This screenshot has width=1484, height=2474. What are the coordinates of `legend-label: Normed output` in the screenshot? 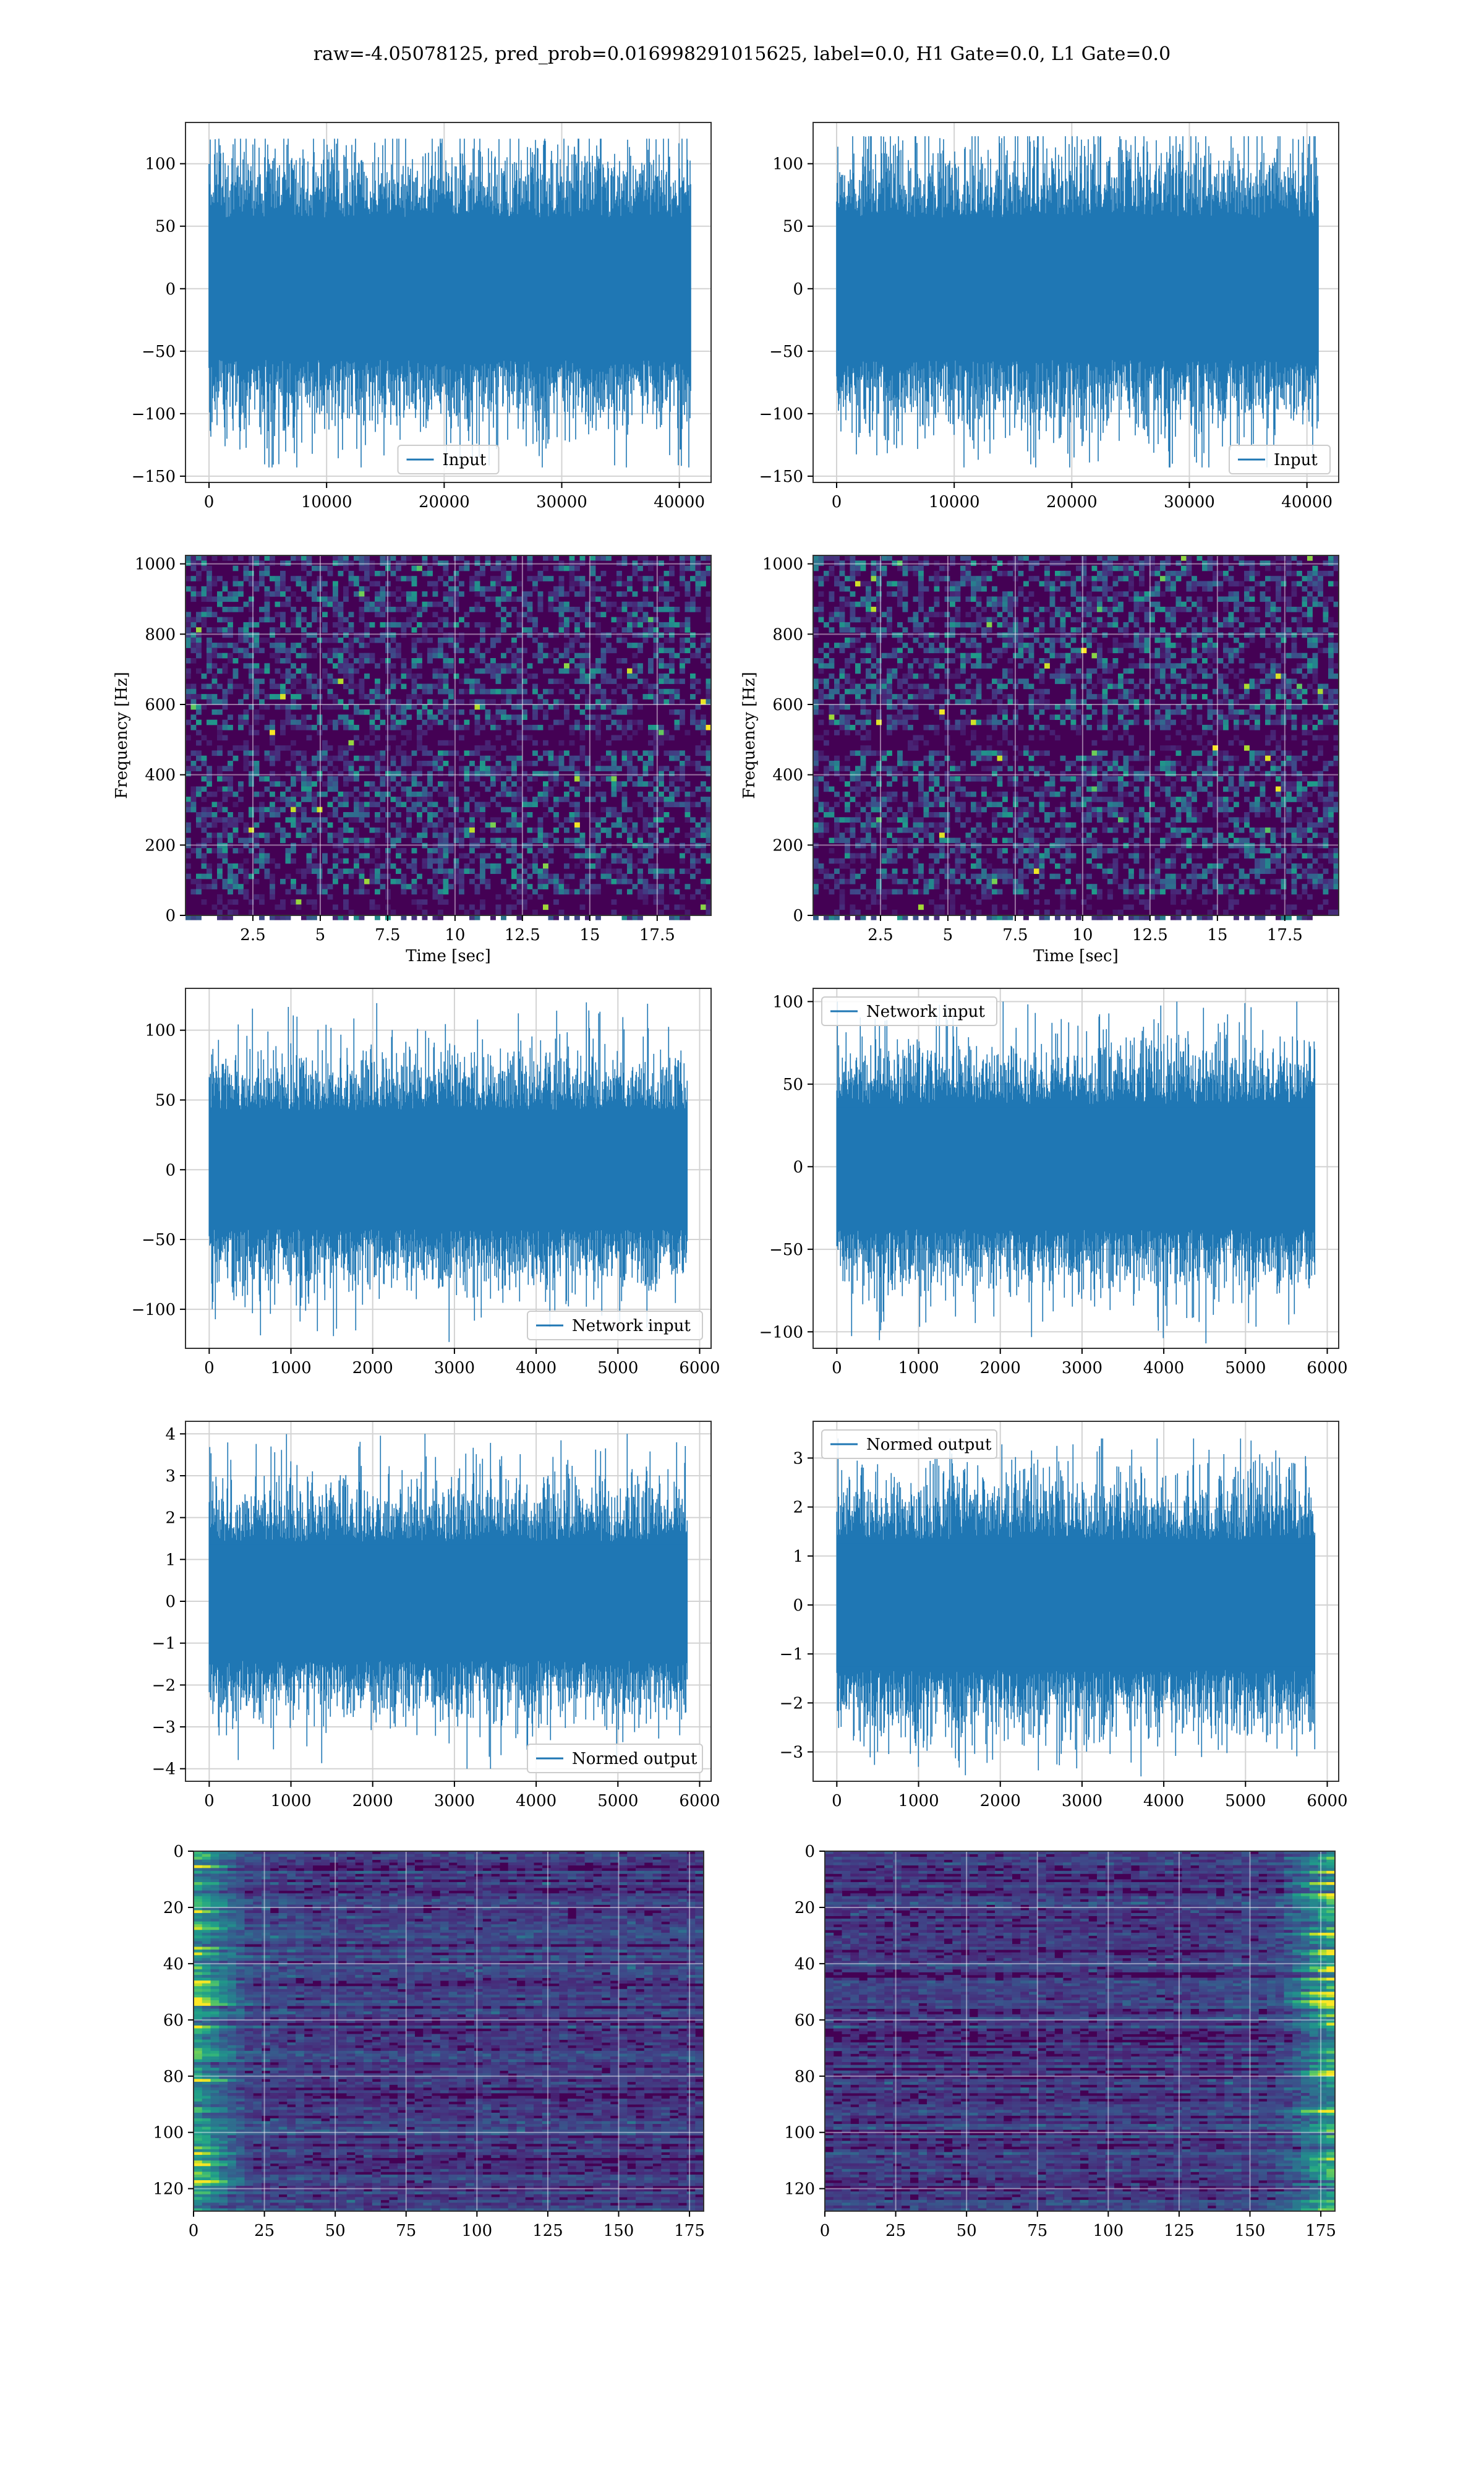 It's located at (634, 1759).